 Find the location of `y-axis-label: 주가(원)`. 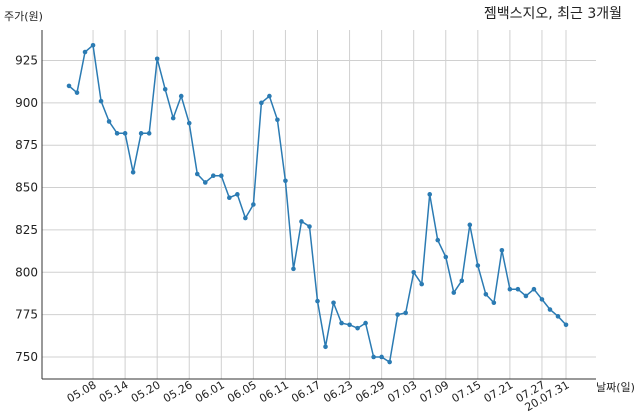

y-axis-label: 주가(원) is located at coordinates (23, 16).